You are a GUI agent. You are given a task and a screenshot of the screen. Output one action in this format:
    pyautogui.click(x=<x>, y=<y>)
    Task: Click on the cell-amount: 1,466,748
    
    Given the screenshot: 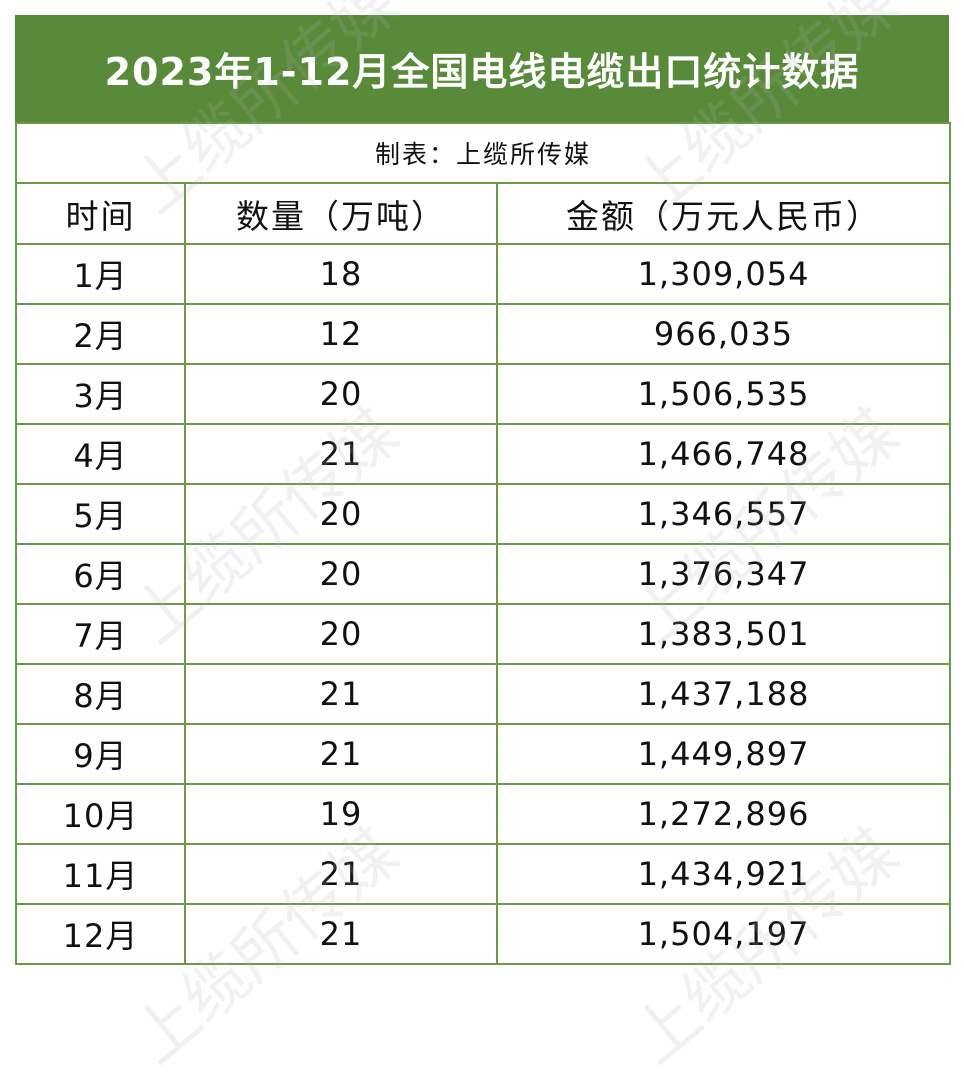 What is the action you would take?
    pyautogui.click(x=723, y=454)
    